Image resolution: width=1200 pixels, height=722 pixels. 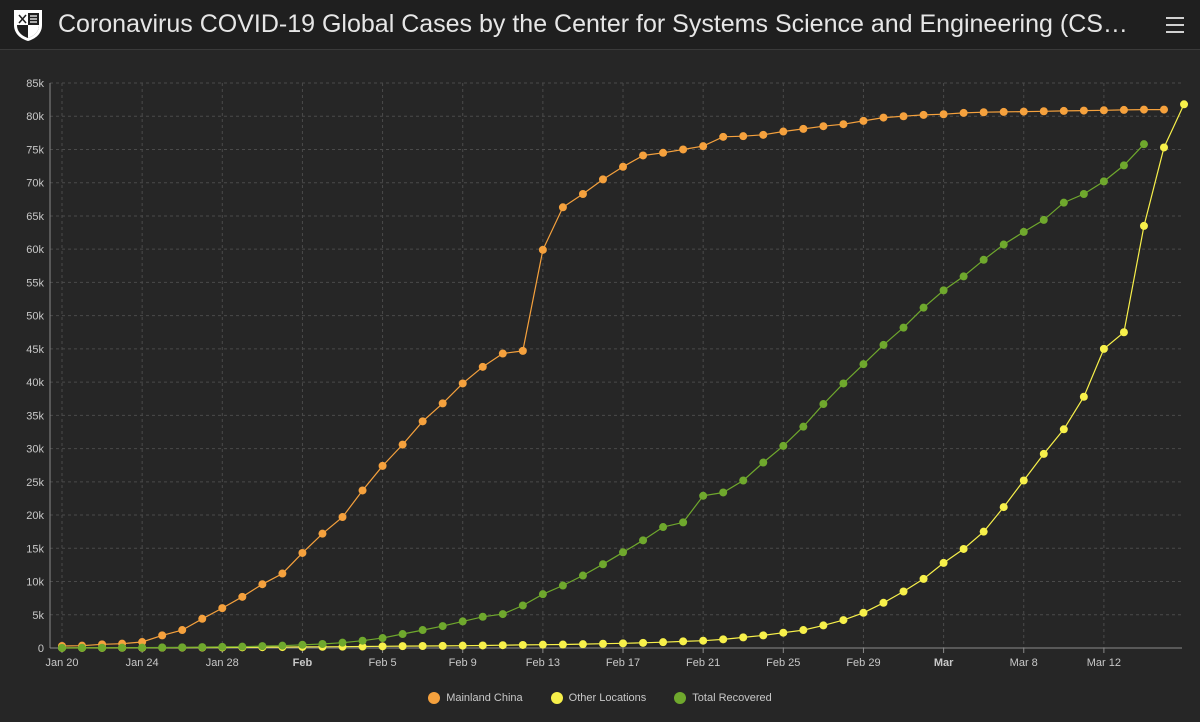 What do you see at coordinates (35, 383) in the screenshot?
I see `y-tick-label: 40k` at bounding box center [35, 383].